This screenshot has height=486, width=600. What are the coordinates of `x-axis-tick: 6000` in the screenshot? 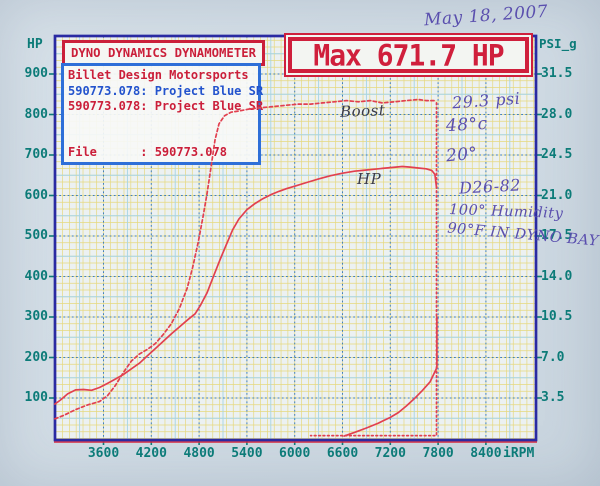 It's located at (295, 453).